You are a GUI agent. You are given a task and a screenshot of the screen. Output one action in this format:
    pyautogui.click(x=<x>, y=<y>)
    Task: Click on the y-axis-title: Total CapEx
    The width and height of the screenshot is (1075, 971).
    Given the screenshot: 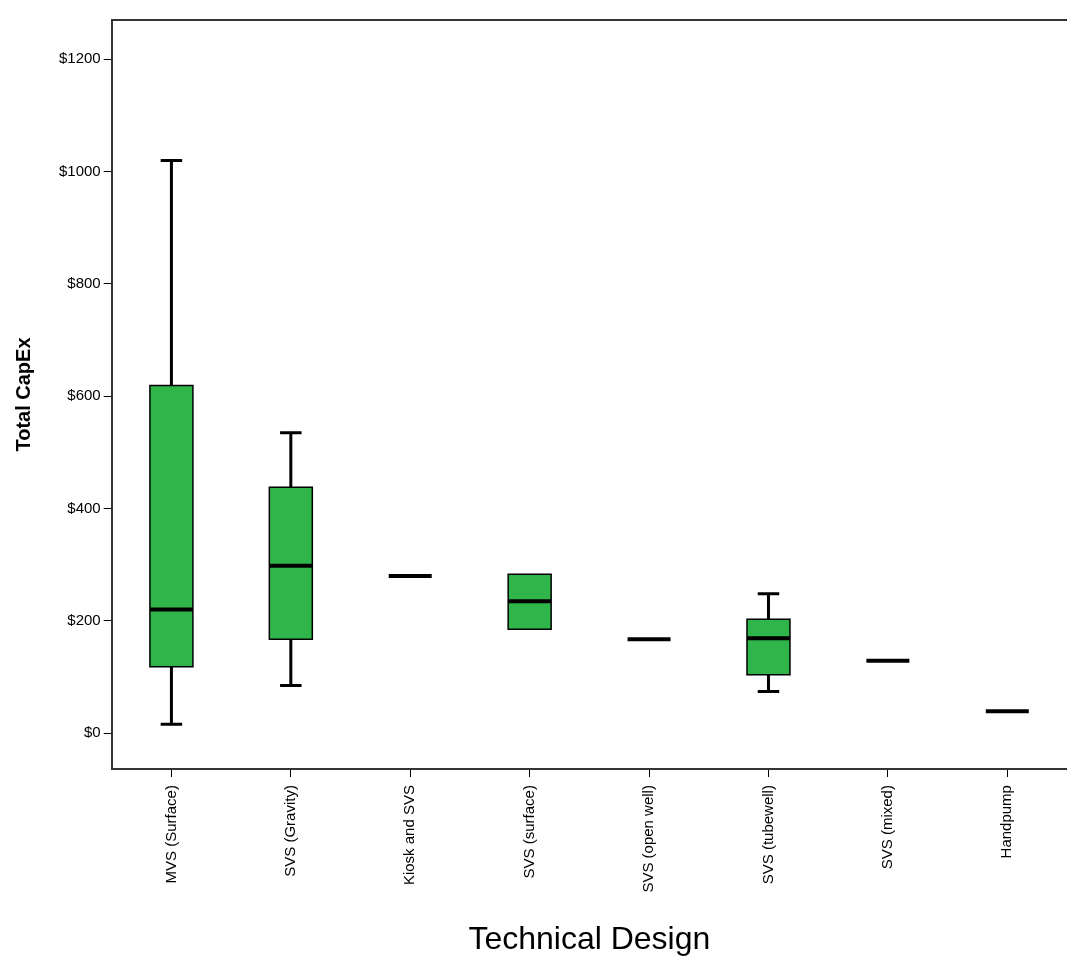 What is the action you would take?
    pyautogui.click(x=22, y=394)
    